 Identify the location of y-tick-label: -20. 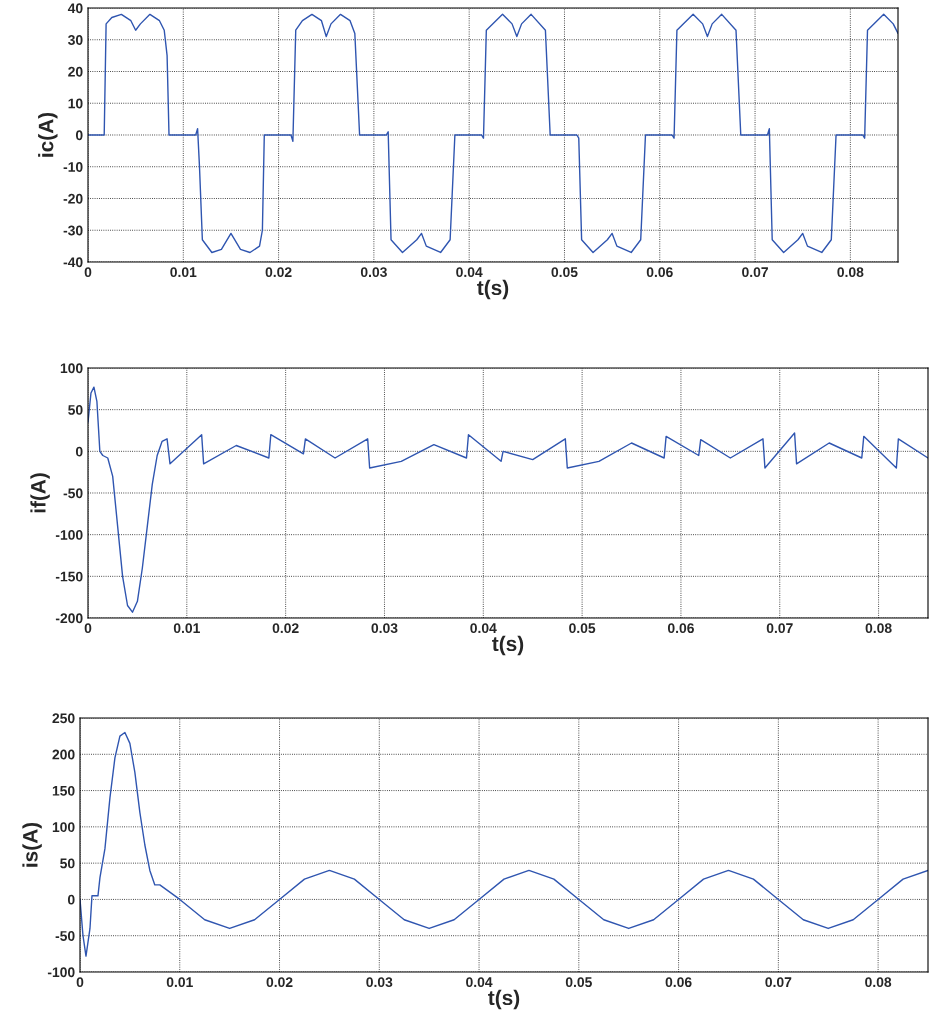
(73, 198).